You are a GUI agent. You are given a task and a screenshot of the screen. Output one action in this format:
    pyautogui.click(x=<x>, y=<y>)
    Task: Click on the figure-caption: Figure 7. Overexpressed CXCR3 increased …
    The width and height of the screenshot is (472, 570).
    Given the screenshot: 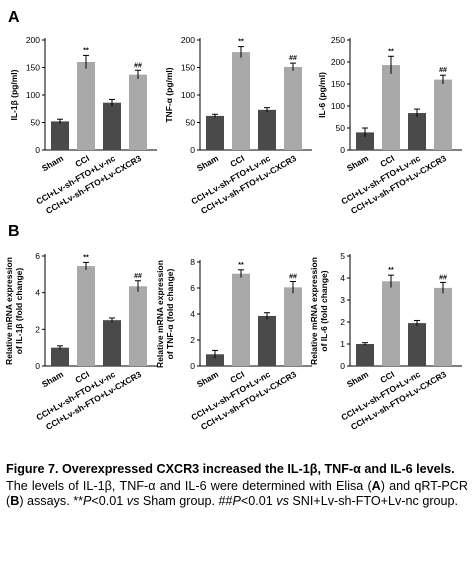 What is the action you would take?
    pyautogui.click(x=237, y=486)
    